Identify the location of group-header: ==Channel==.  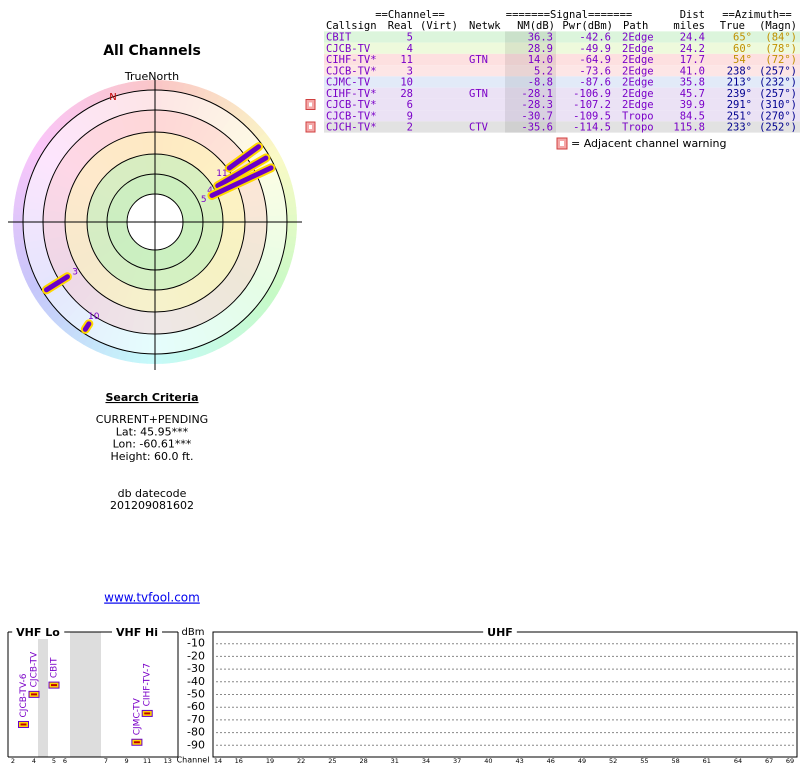
(410, 15).